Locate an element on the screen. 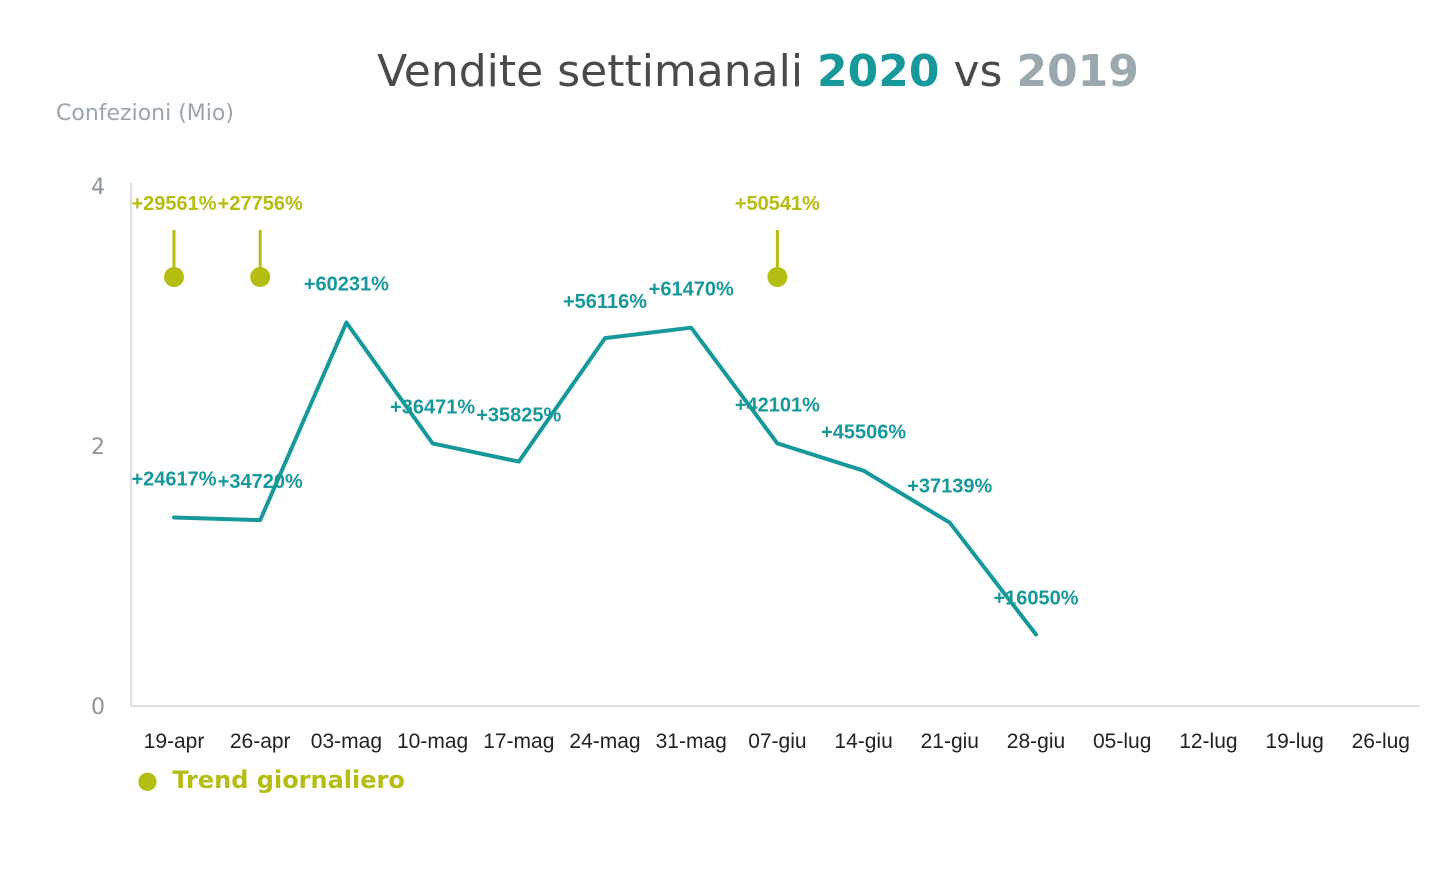 The width and height of the screenshot is (1430, 891). x-tick-label: 31-mag is located at coordinates (691, 741).